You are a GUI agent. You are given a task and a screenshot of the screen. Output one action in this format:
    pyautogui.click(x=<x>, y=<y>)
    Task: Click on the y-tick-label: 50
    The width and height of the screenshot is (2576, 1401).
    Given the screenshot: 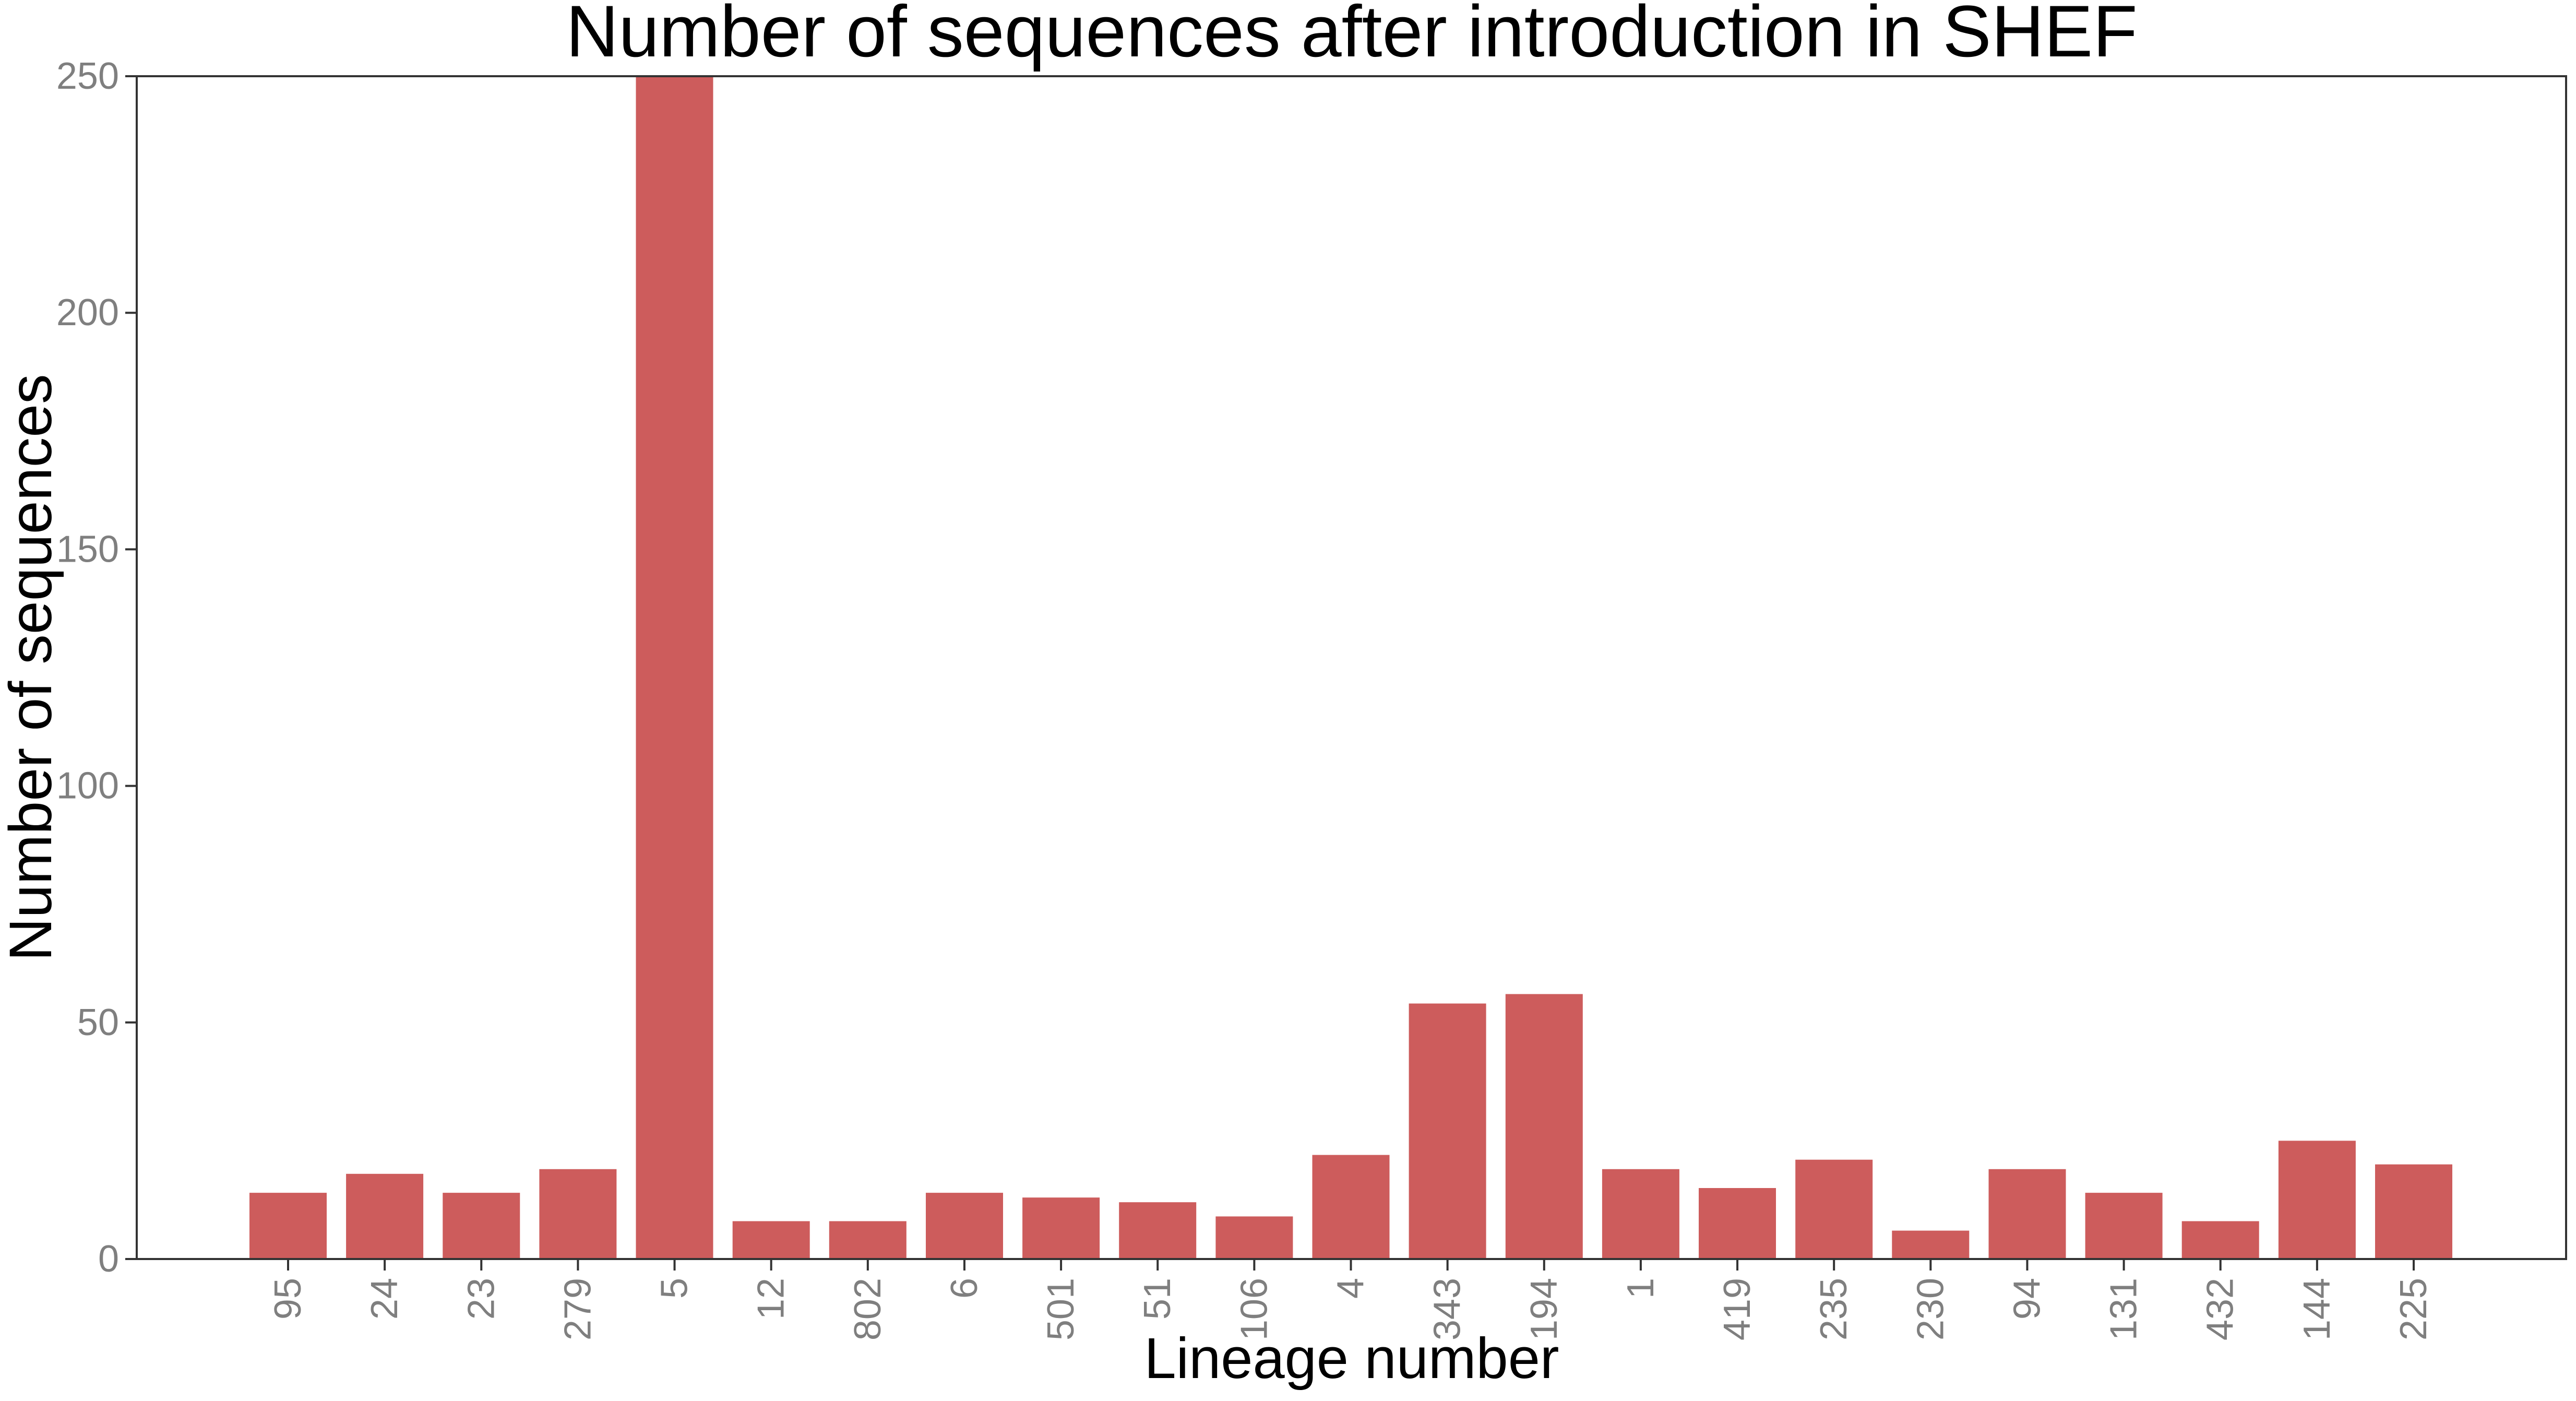 What is the action you would take?
    pyautogui.click(x=98, y=1023)
    